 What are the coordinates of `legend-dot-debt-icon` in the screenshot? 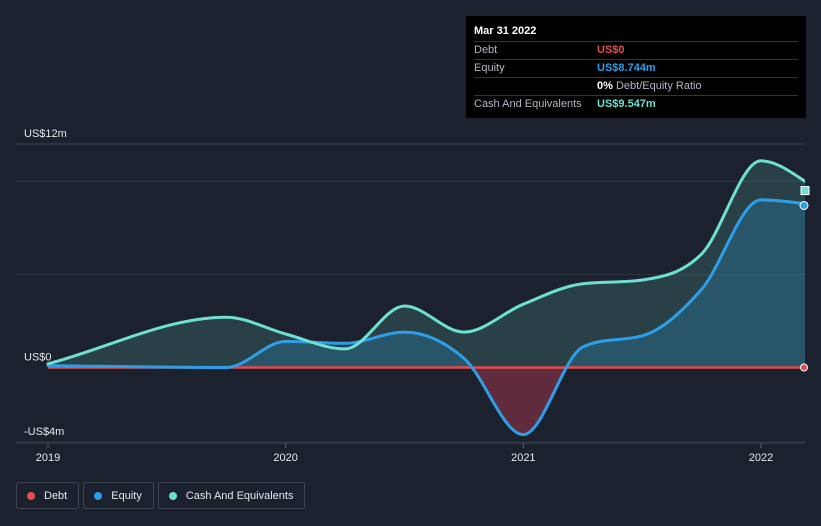 It's located at (31, 495).